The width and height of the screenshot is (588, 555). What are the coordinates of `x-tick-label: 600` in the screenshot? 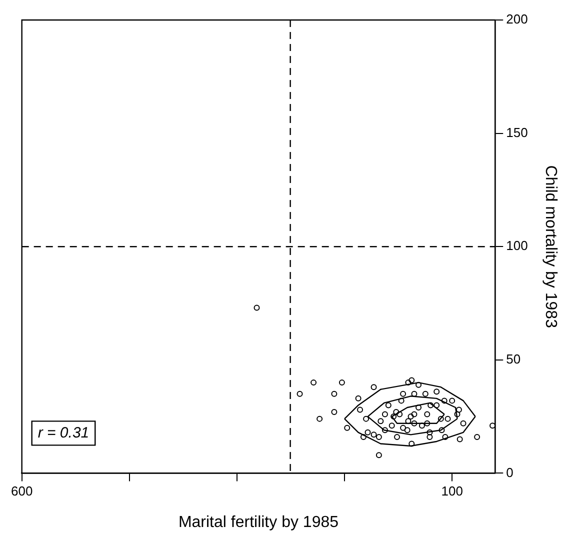 It's located at (21, 491).